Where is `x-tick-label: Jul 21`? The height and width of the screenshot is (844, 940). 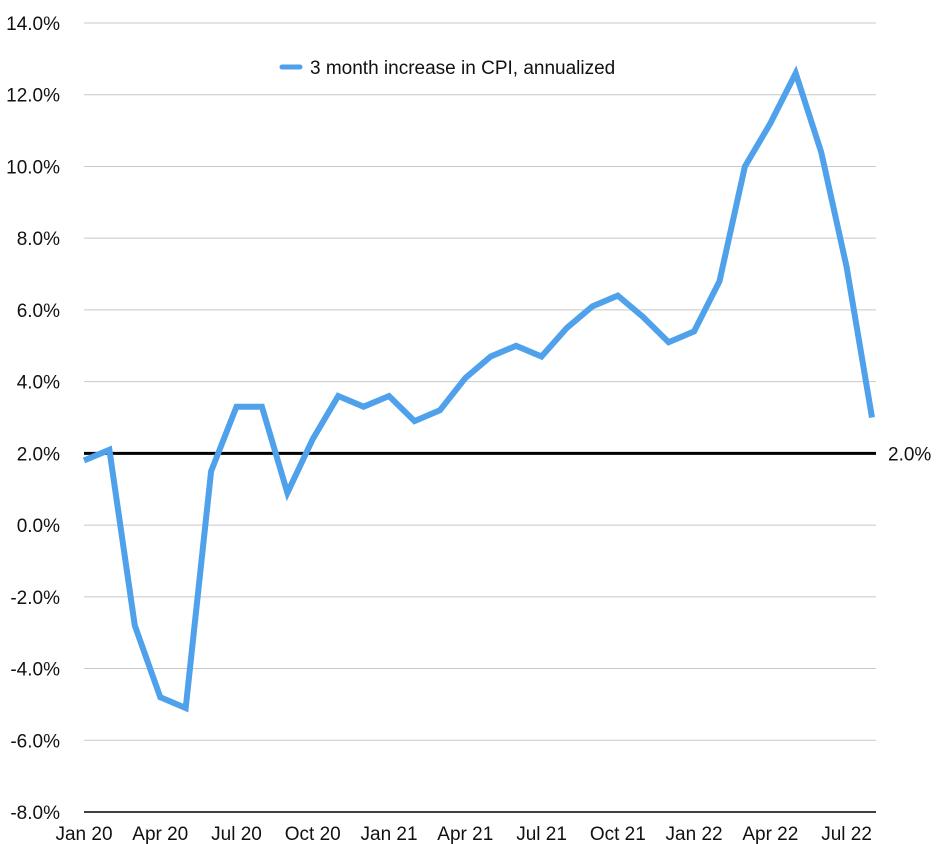
x-tick-label: Jul 21 is located at coordinates (541, 834).